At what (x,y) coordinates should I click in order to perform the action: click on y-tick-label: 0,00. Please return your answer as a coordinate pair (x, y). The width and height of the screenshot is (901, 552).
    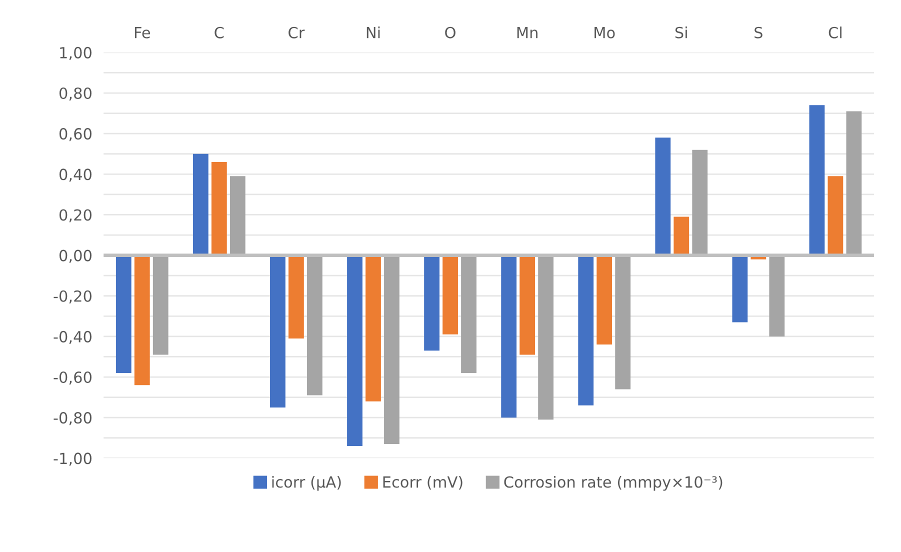
    Looking at the image, I should click on (75, 256).